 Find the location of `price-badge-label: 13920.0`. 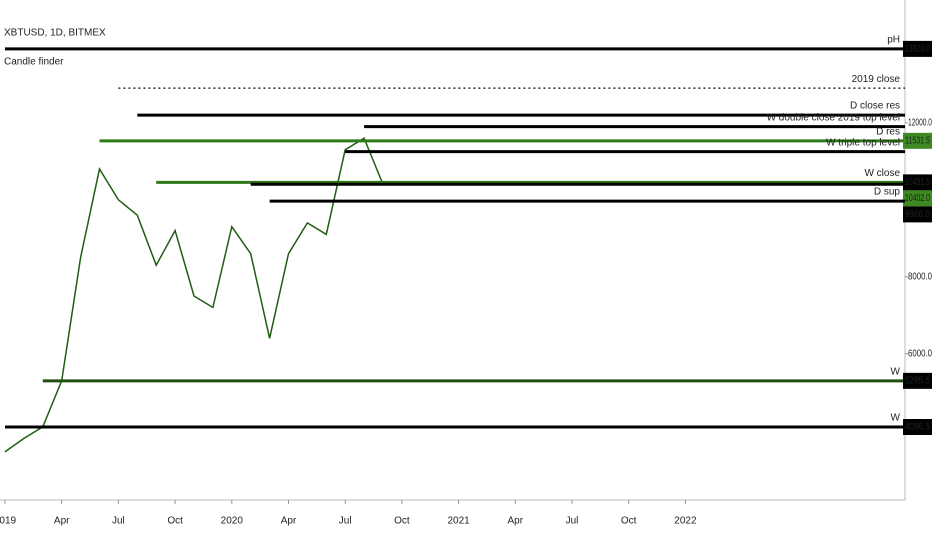

price-badge-label: 13920.0 is located at coordinates (917, 49).